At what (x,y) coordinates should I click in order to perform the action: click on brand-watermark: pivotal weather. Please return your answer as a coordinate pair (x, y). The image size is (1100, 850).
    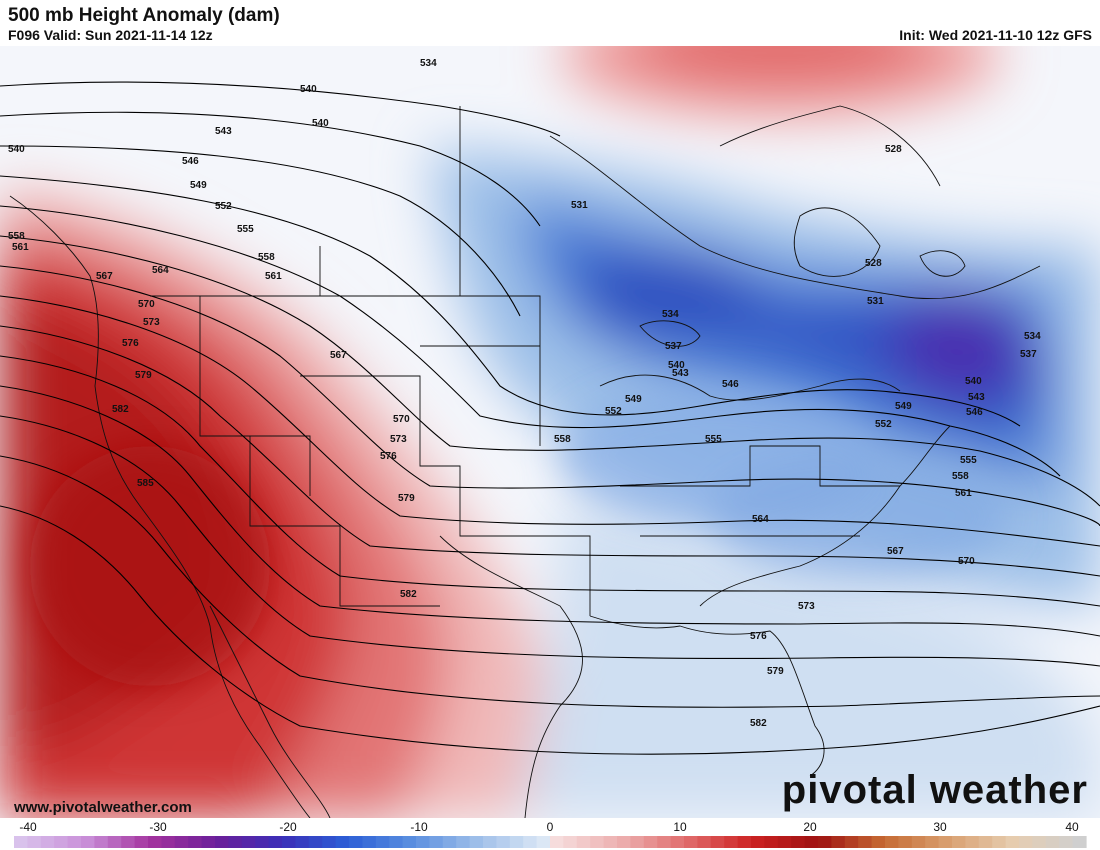
    Looking at the image, I should click on (934, 790).